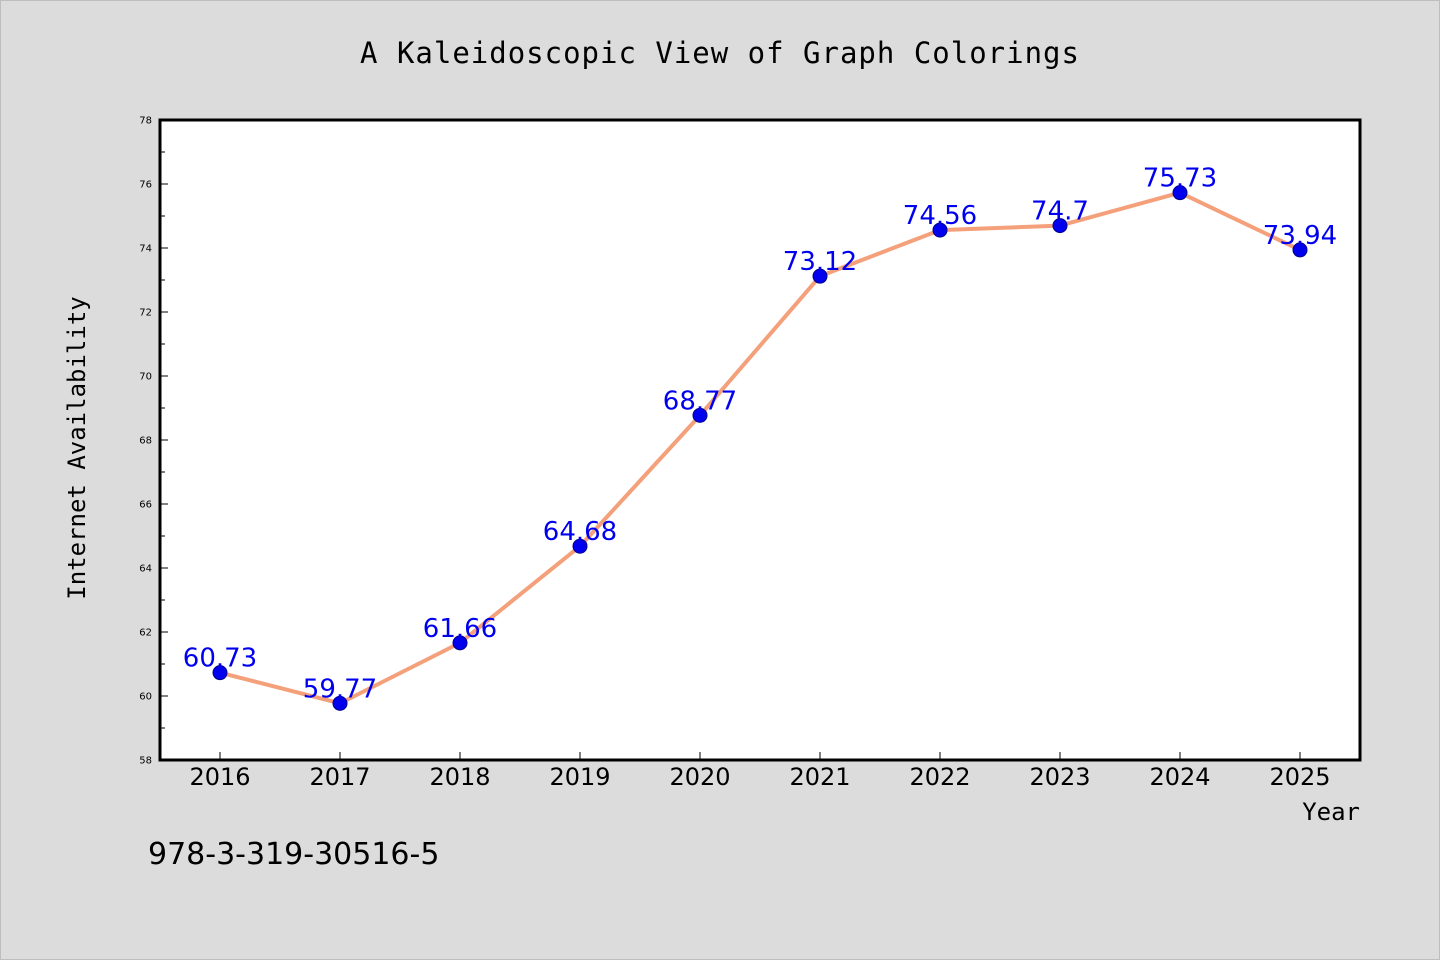 Image resolution: width=1440 pixels, height=960 pixels. Describe the element at coordinates (820, 276) in the screenshot. I see `data-point-2021` at that location.